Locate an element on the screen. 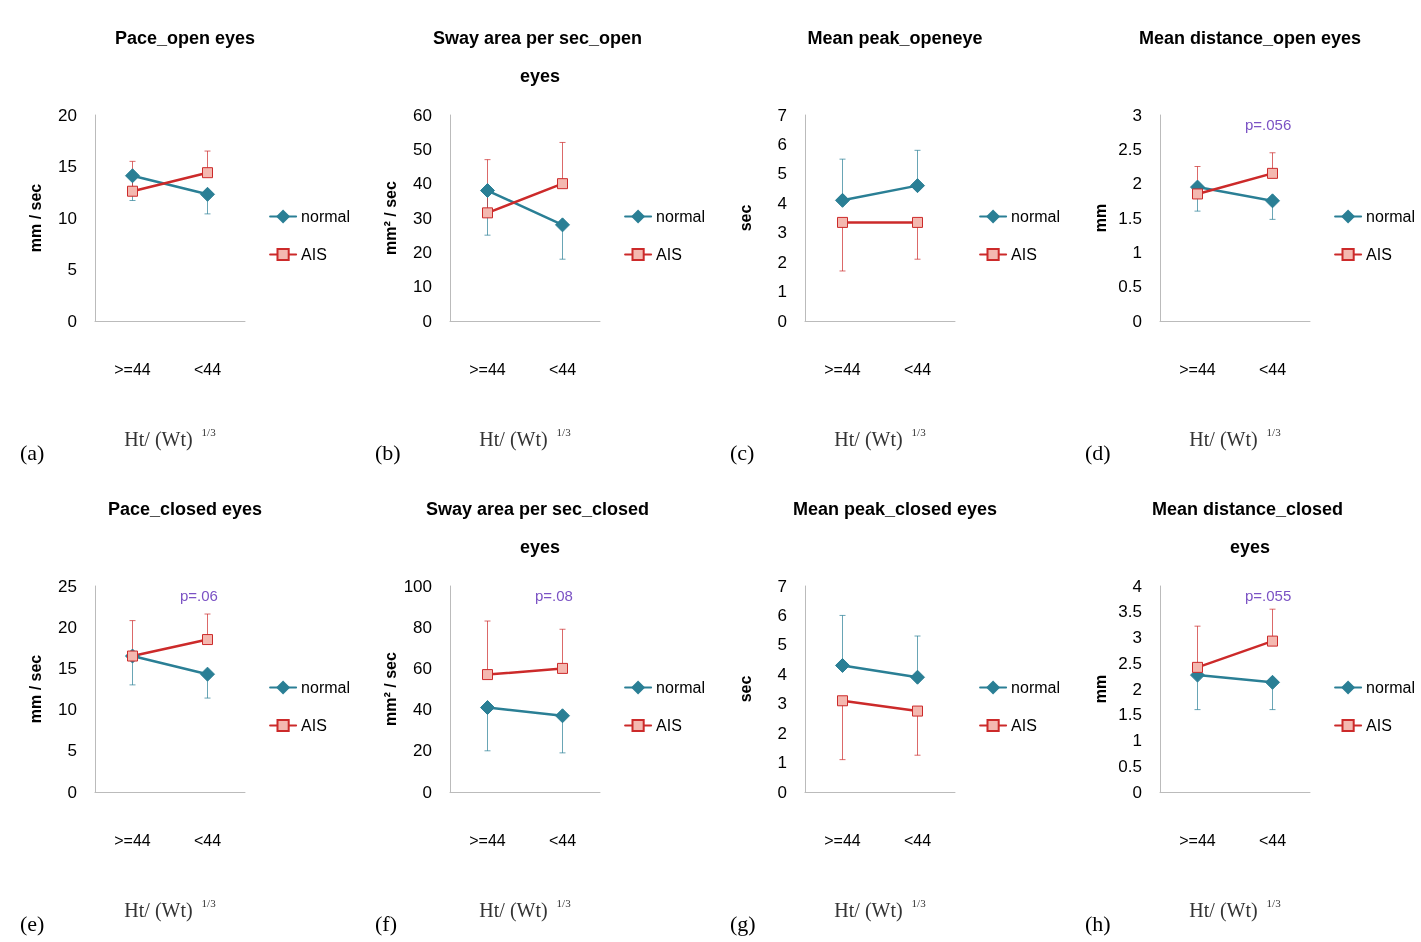  chart-title: Pace_closed eyes is located at coordinates (185, 509).